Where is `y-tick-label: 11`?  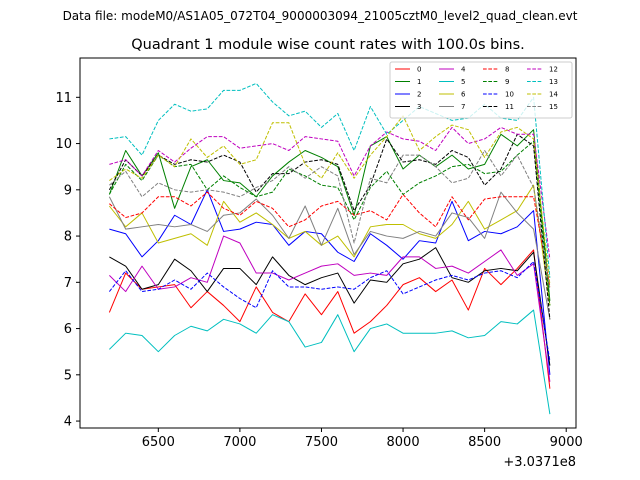 y-tick-label: 11 is located at coordinates (63, 98).